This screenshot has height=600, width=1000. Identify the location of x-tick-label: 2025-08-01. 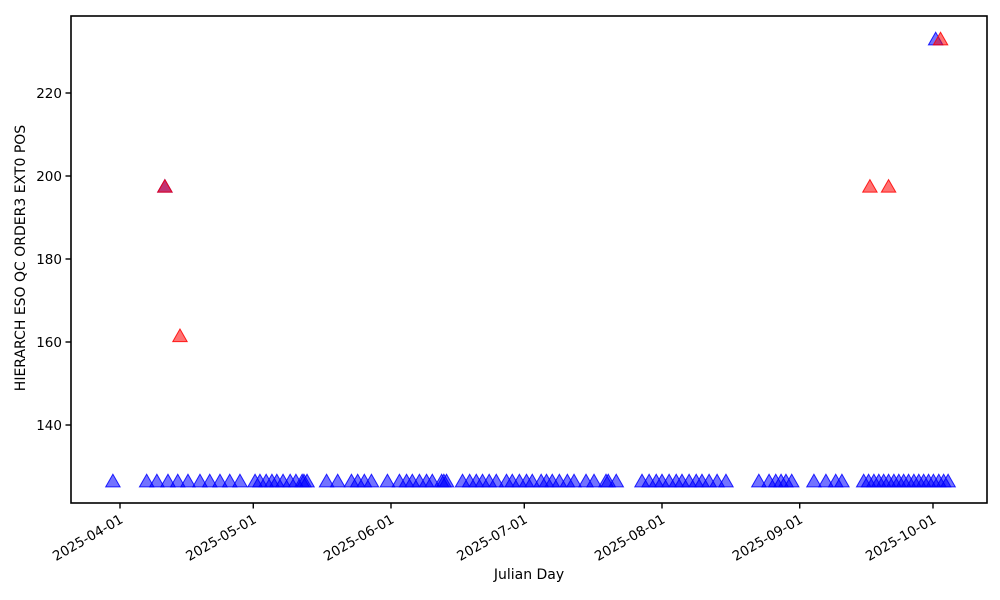
(630, 538).